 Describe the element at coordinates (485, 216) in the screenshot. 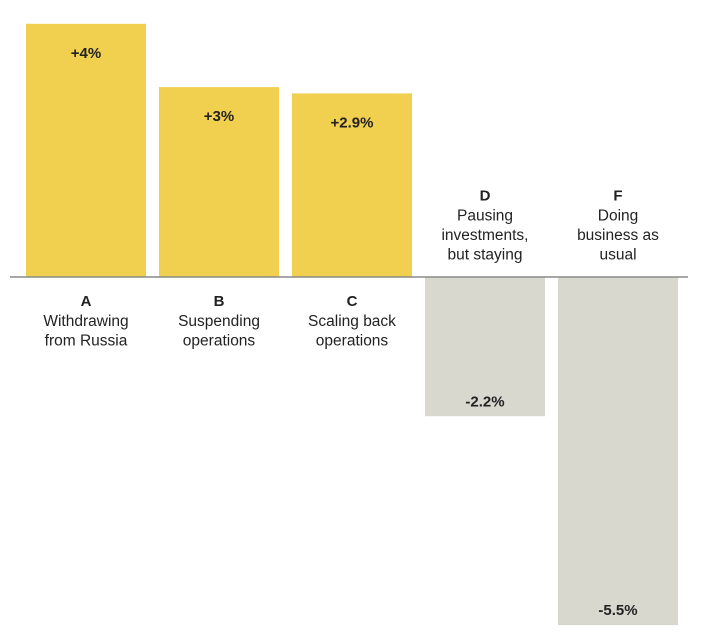

I see `category-description-line: Pausing` at that location.